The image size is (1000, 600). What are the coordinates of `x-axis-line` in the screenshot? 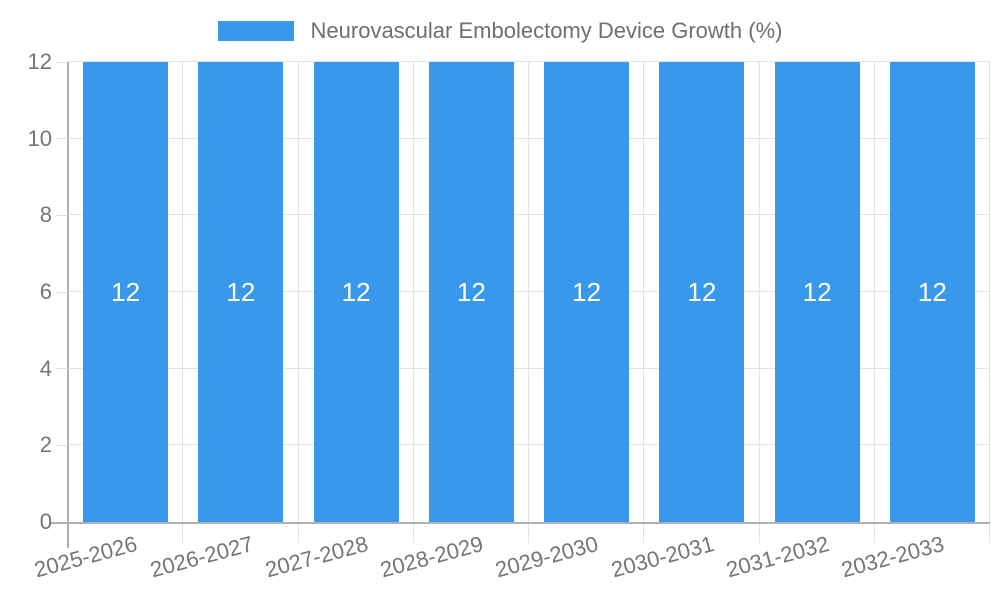 It's located at (520, 523).